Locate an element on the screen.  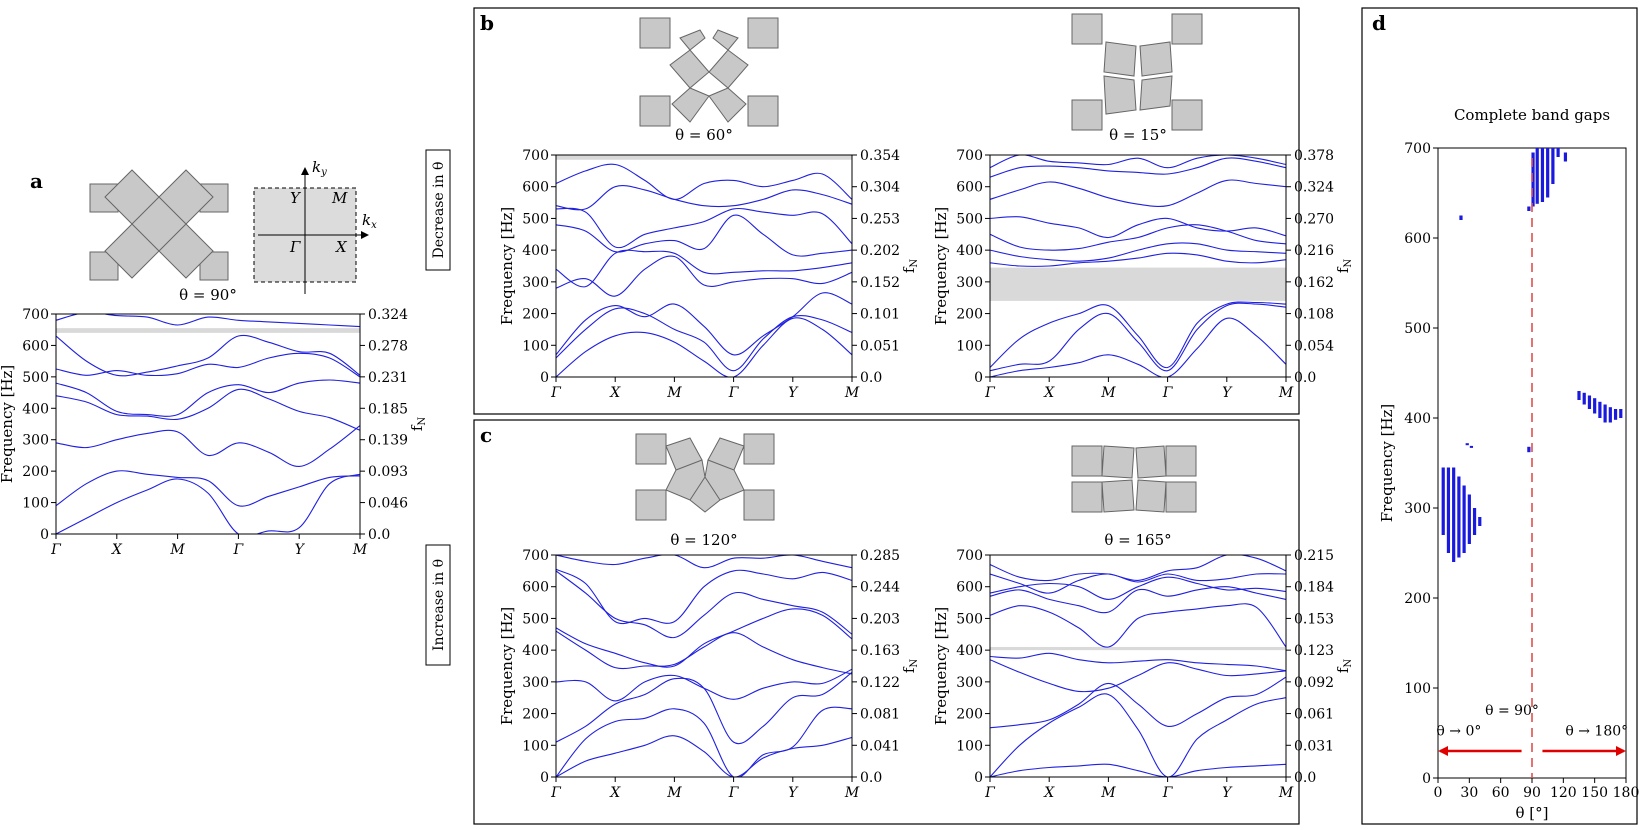
y2-tick-label-2: 0.108 is located at coordinates (1314, 315).